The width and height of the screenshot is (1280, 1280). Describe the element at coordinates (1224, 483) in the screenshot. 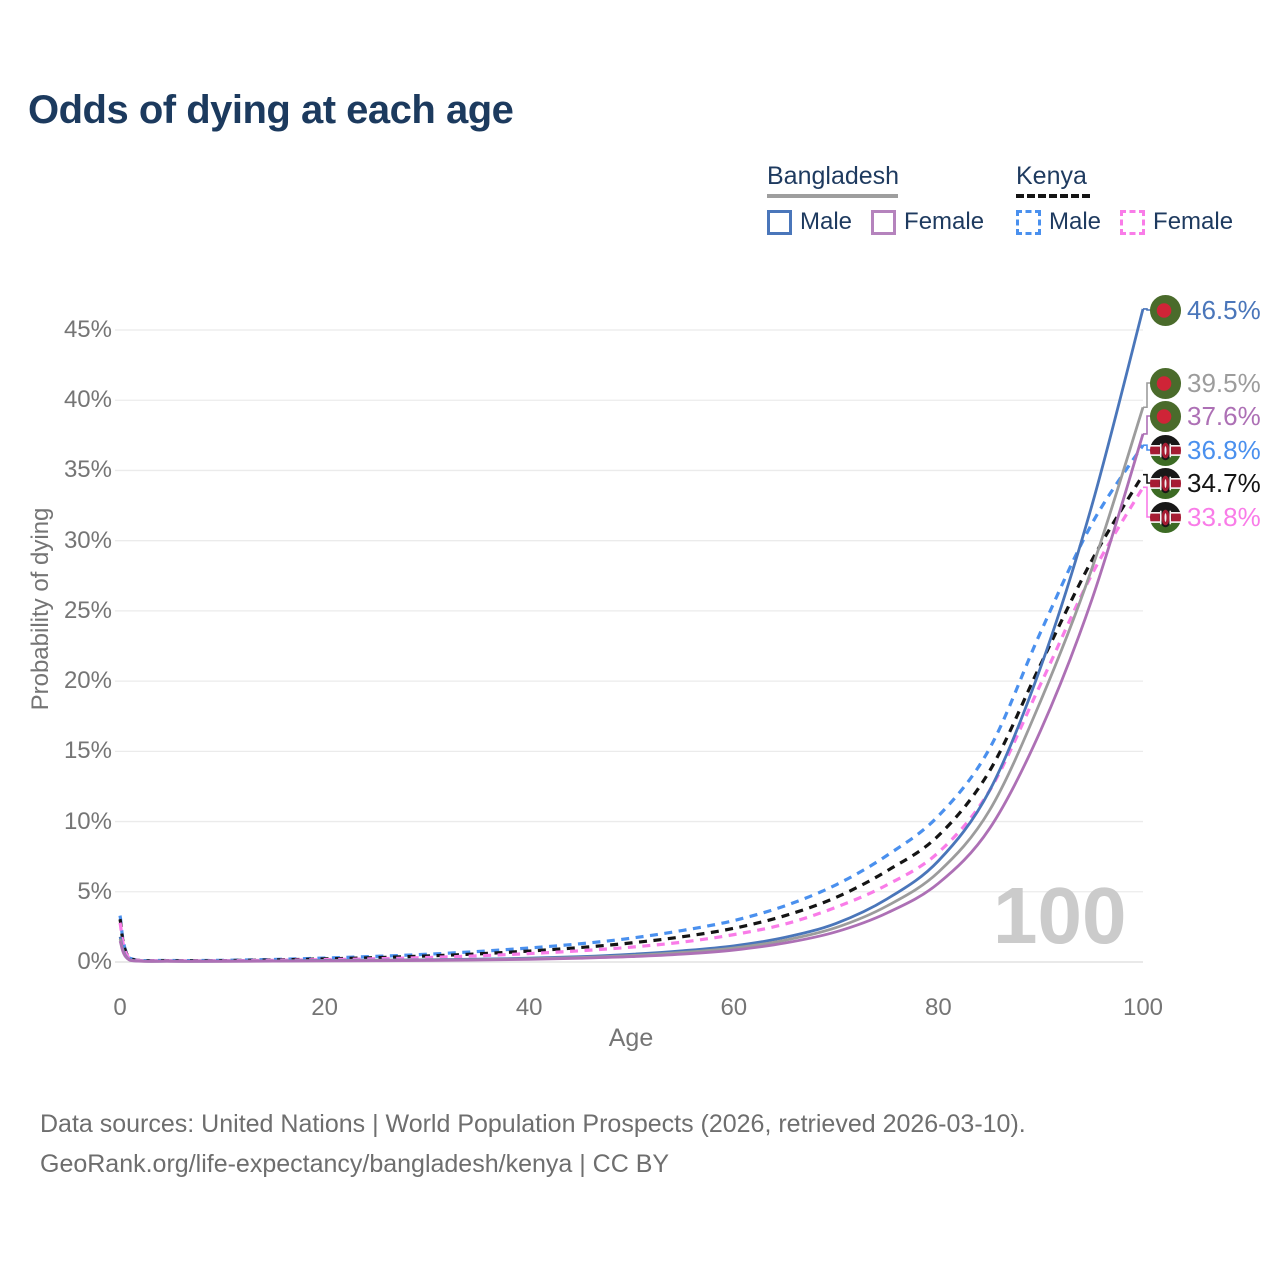

I see `end-label-value: 34.7%` at that location.